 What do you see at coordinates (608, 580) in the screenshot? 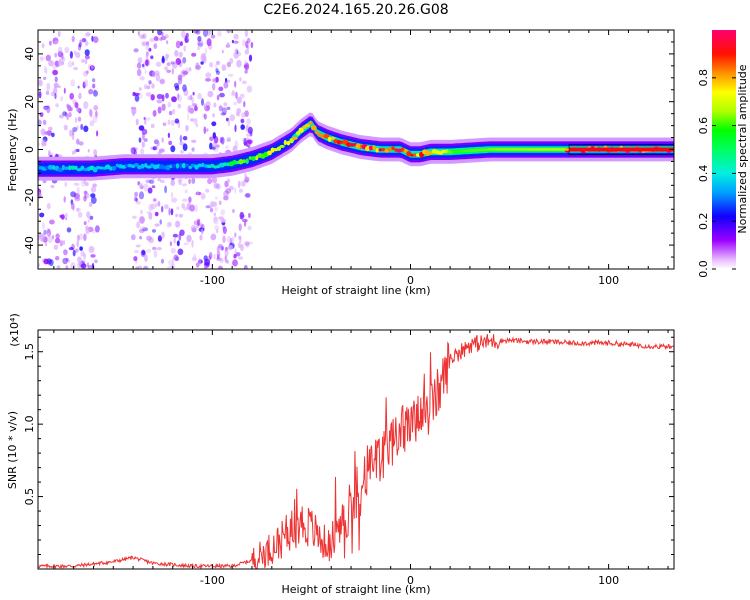
I see `snr-xtick-label: 100` at bounding box center [608, 580].